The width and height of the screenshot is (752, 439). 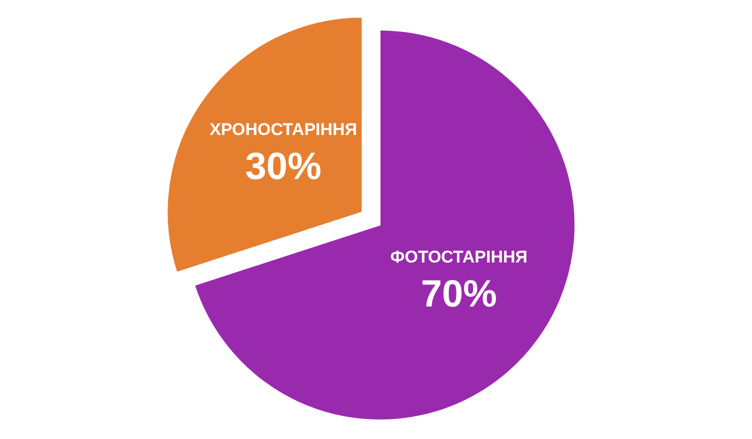 I want to click on slice-label: ХРОНОСТАРІННЯ, so click(x=284, y=129).